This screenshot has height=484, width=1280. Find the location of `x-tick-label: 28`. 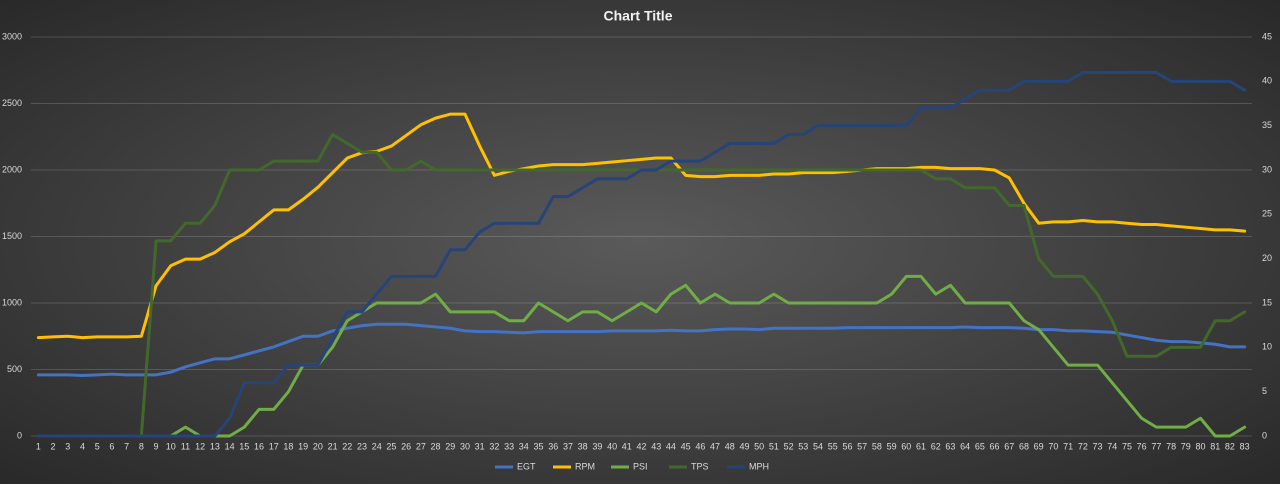

x-tick-label: 28 is located at coordinates (436, 446).